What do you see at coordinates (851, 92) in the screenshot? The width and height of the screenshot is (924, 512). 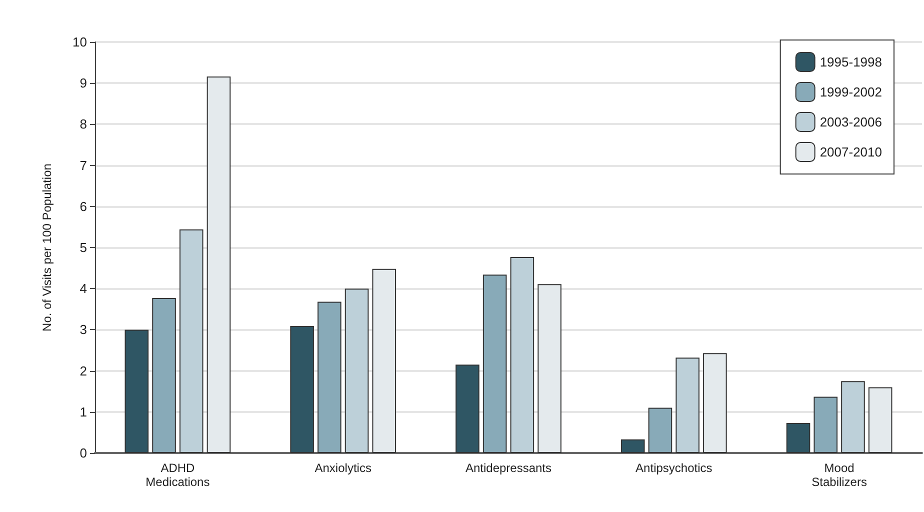 I see `legend-label: 1999-2002` at bounding box center [851, 92].